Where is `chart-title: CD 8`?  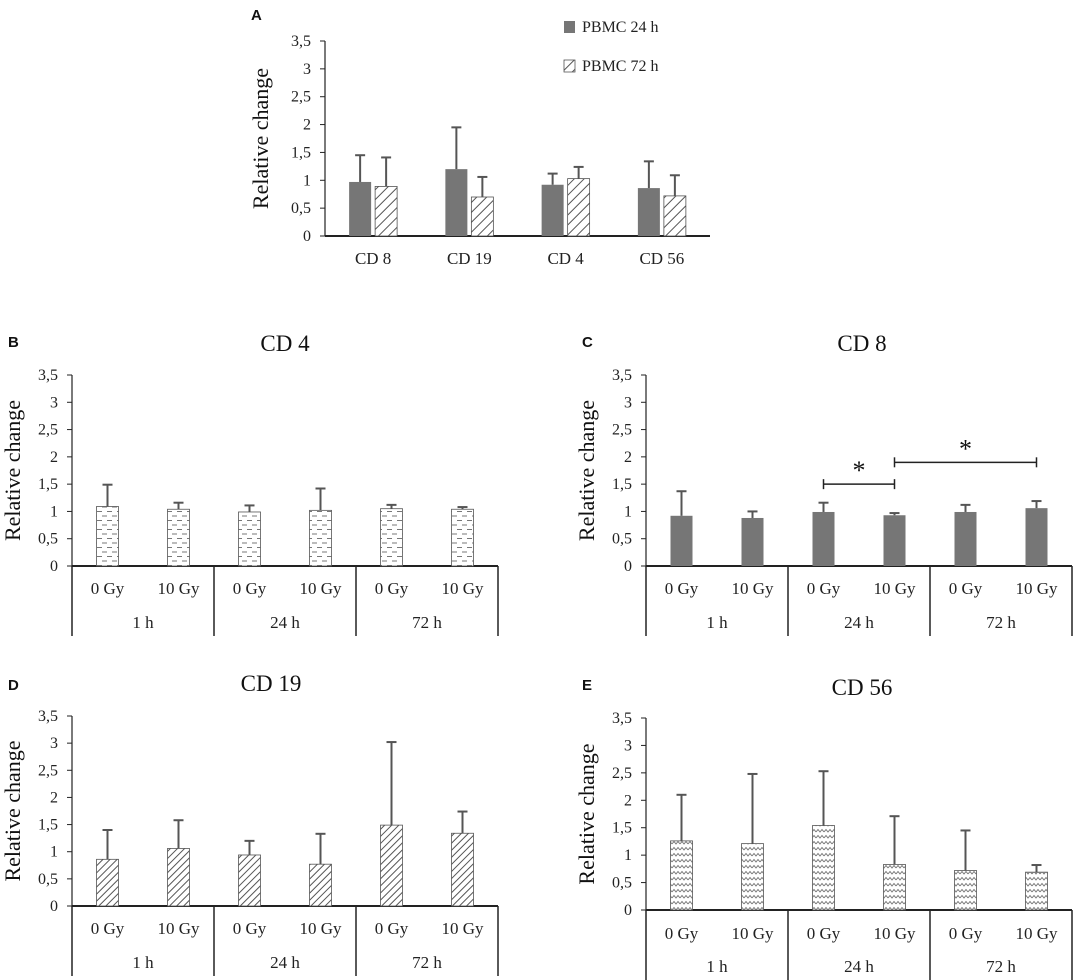 chart-title: CD 8 is located at coordinates (861, 343).